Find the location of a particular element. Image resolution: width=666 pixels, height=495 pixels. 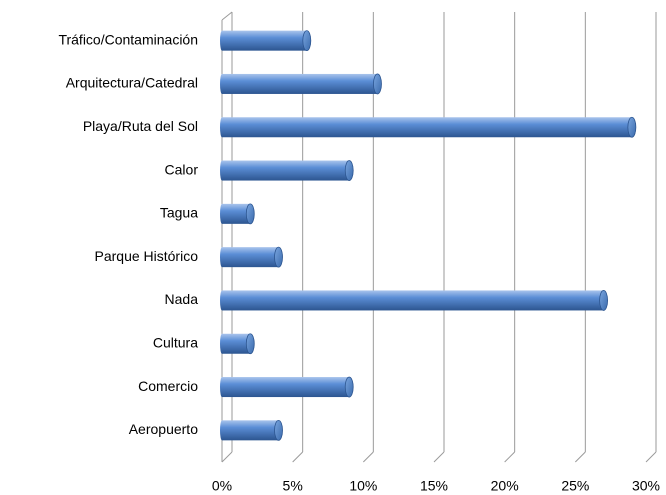

x-tick-label: 30% is located at coordinates (646, 486).